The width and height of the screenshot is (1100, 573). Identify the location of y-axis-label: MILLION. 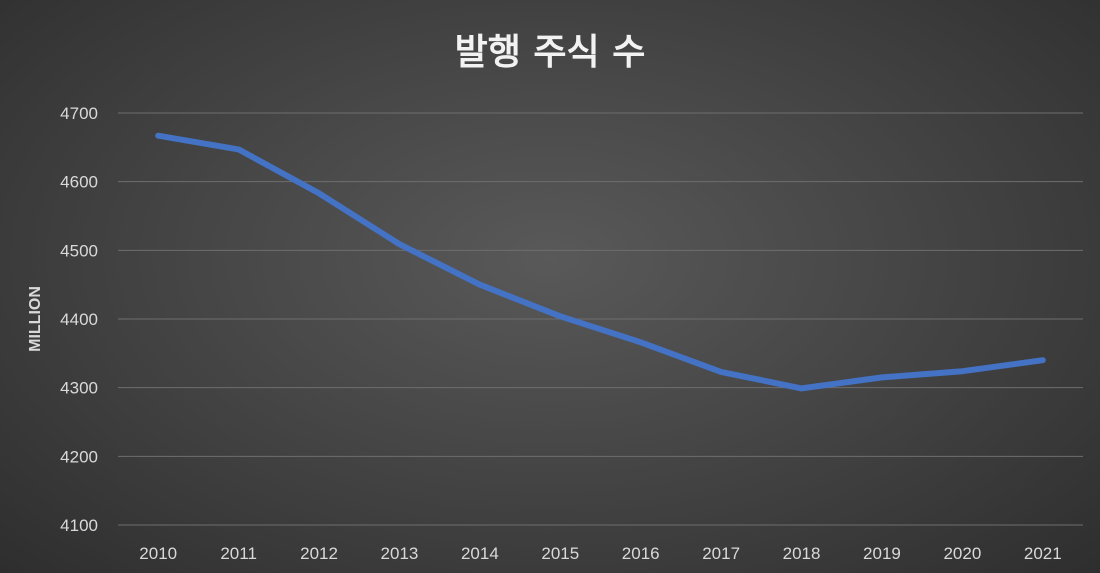
(35, 319).